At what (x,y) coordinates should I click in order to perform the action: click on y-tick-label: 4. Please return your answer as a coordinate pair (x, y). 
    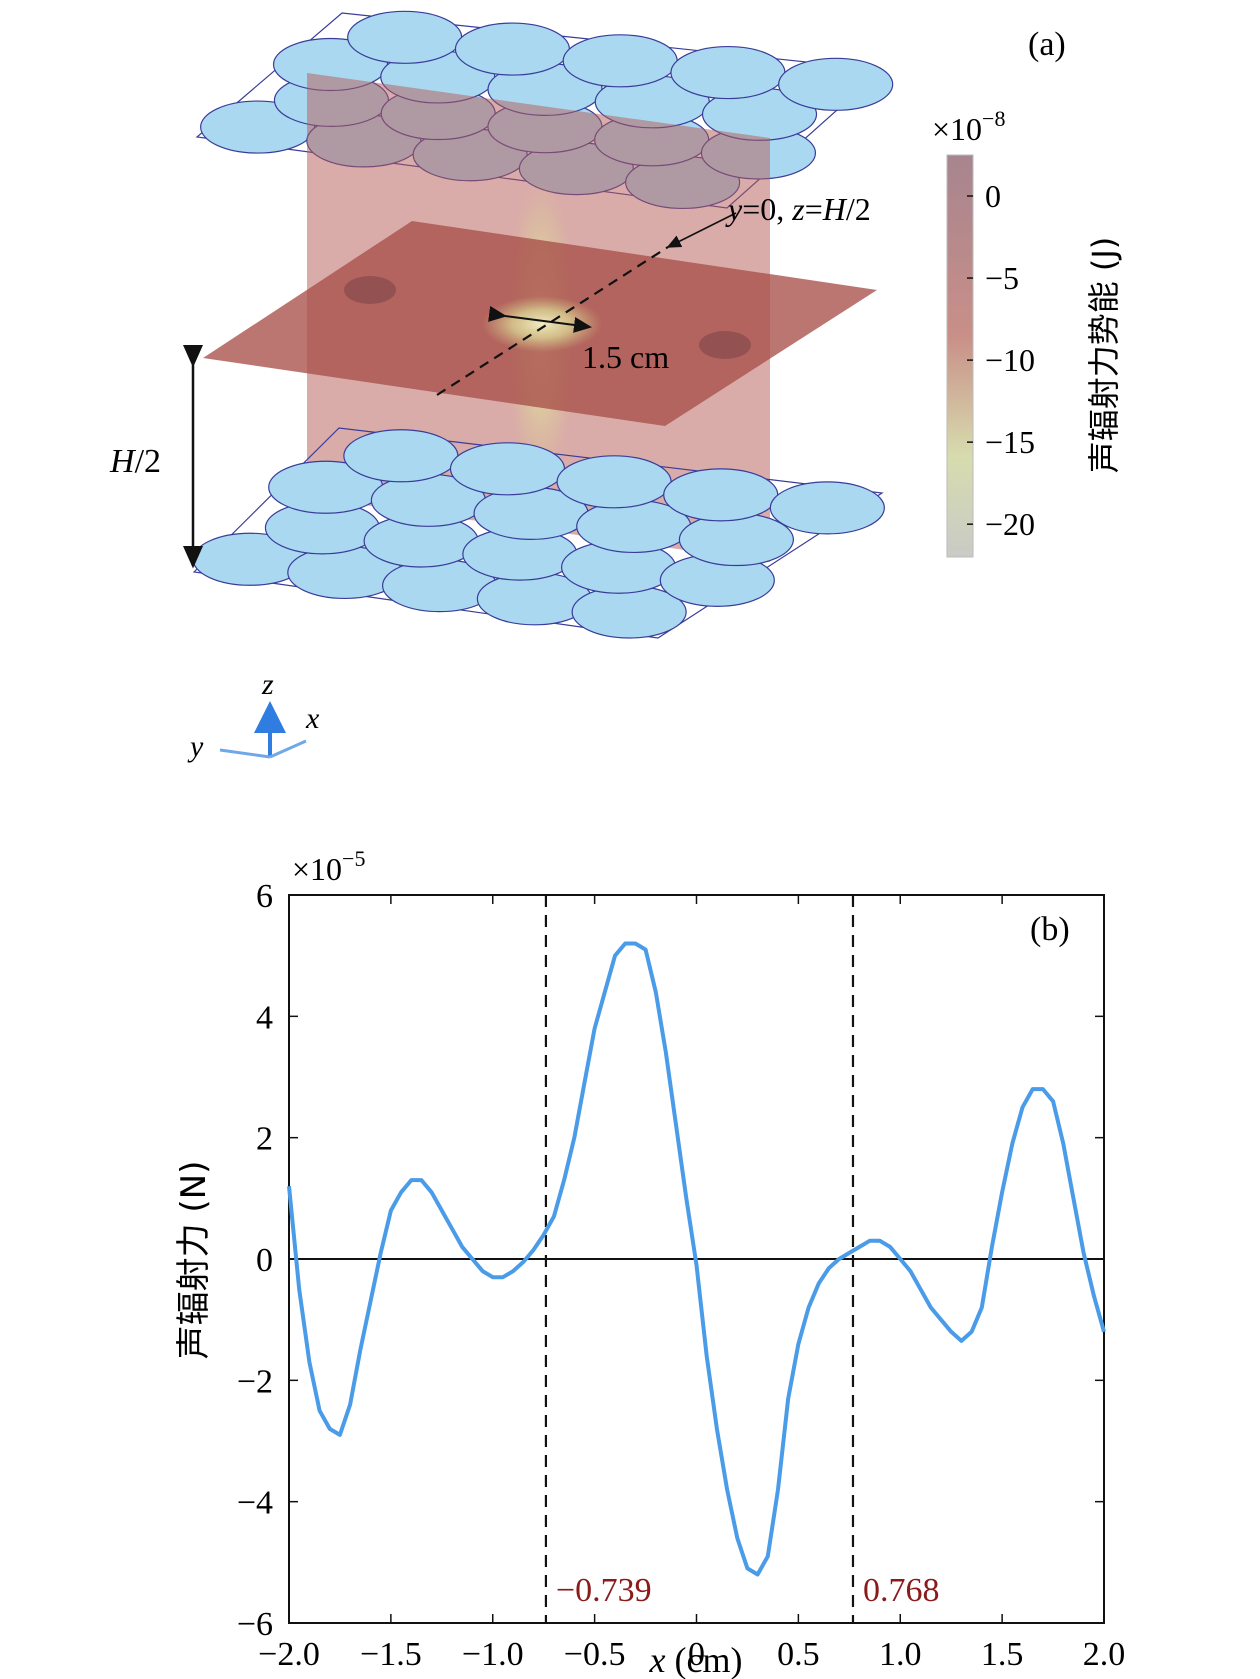
    Looking at the image, I should click on (264, 1017).